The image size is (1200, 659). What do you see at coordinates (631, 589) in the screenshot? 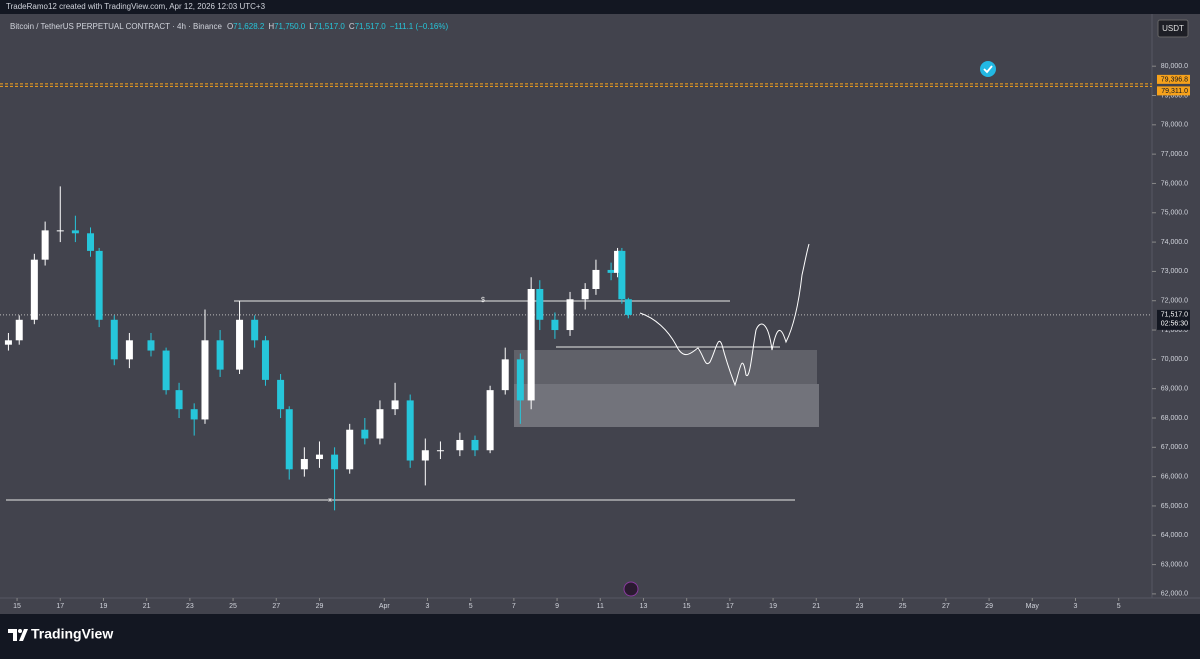
I see `event-icon` at bounding box center [631, 589].